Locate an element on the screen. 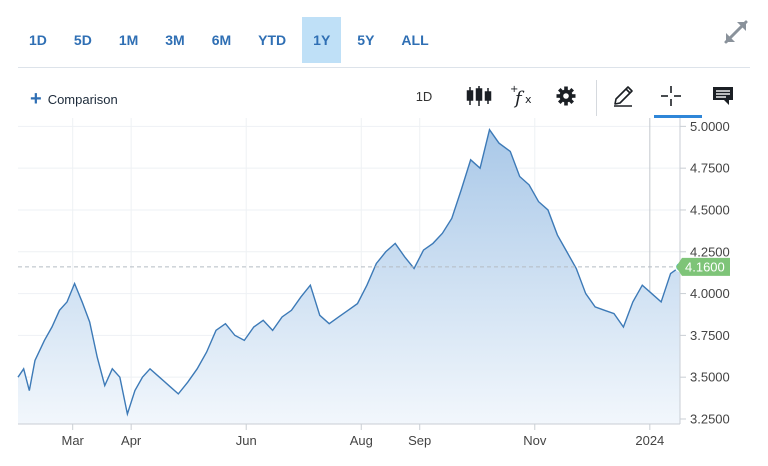  range-button-3m: 3M is located at coordinates (175, 40).